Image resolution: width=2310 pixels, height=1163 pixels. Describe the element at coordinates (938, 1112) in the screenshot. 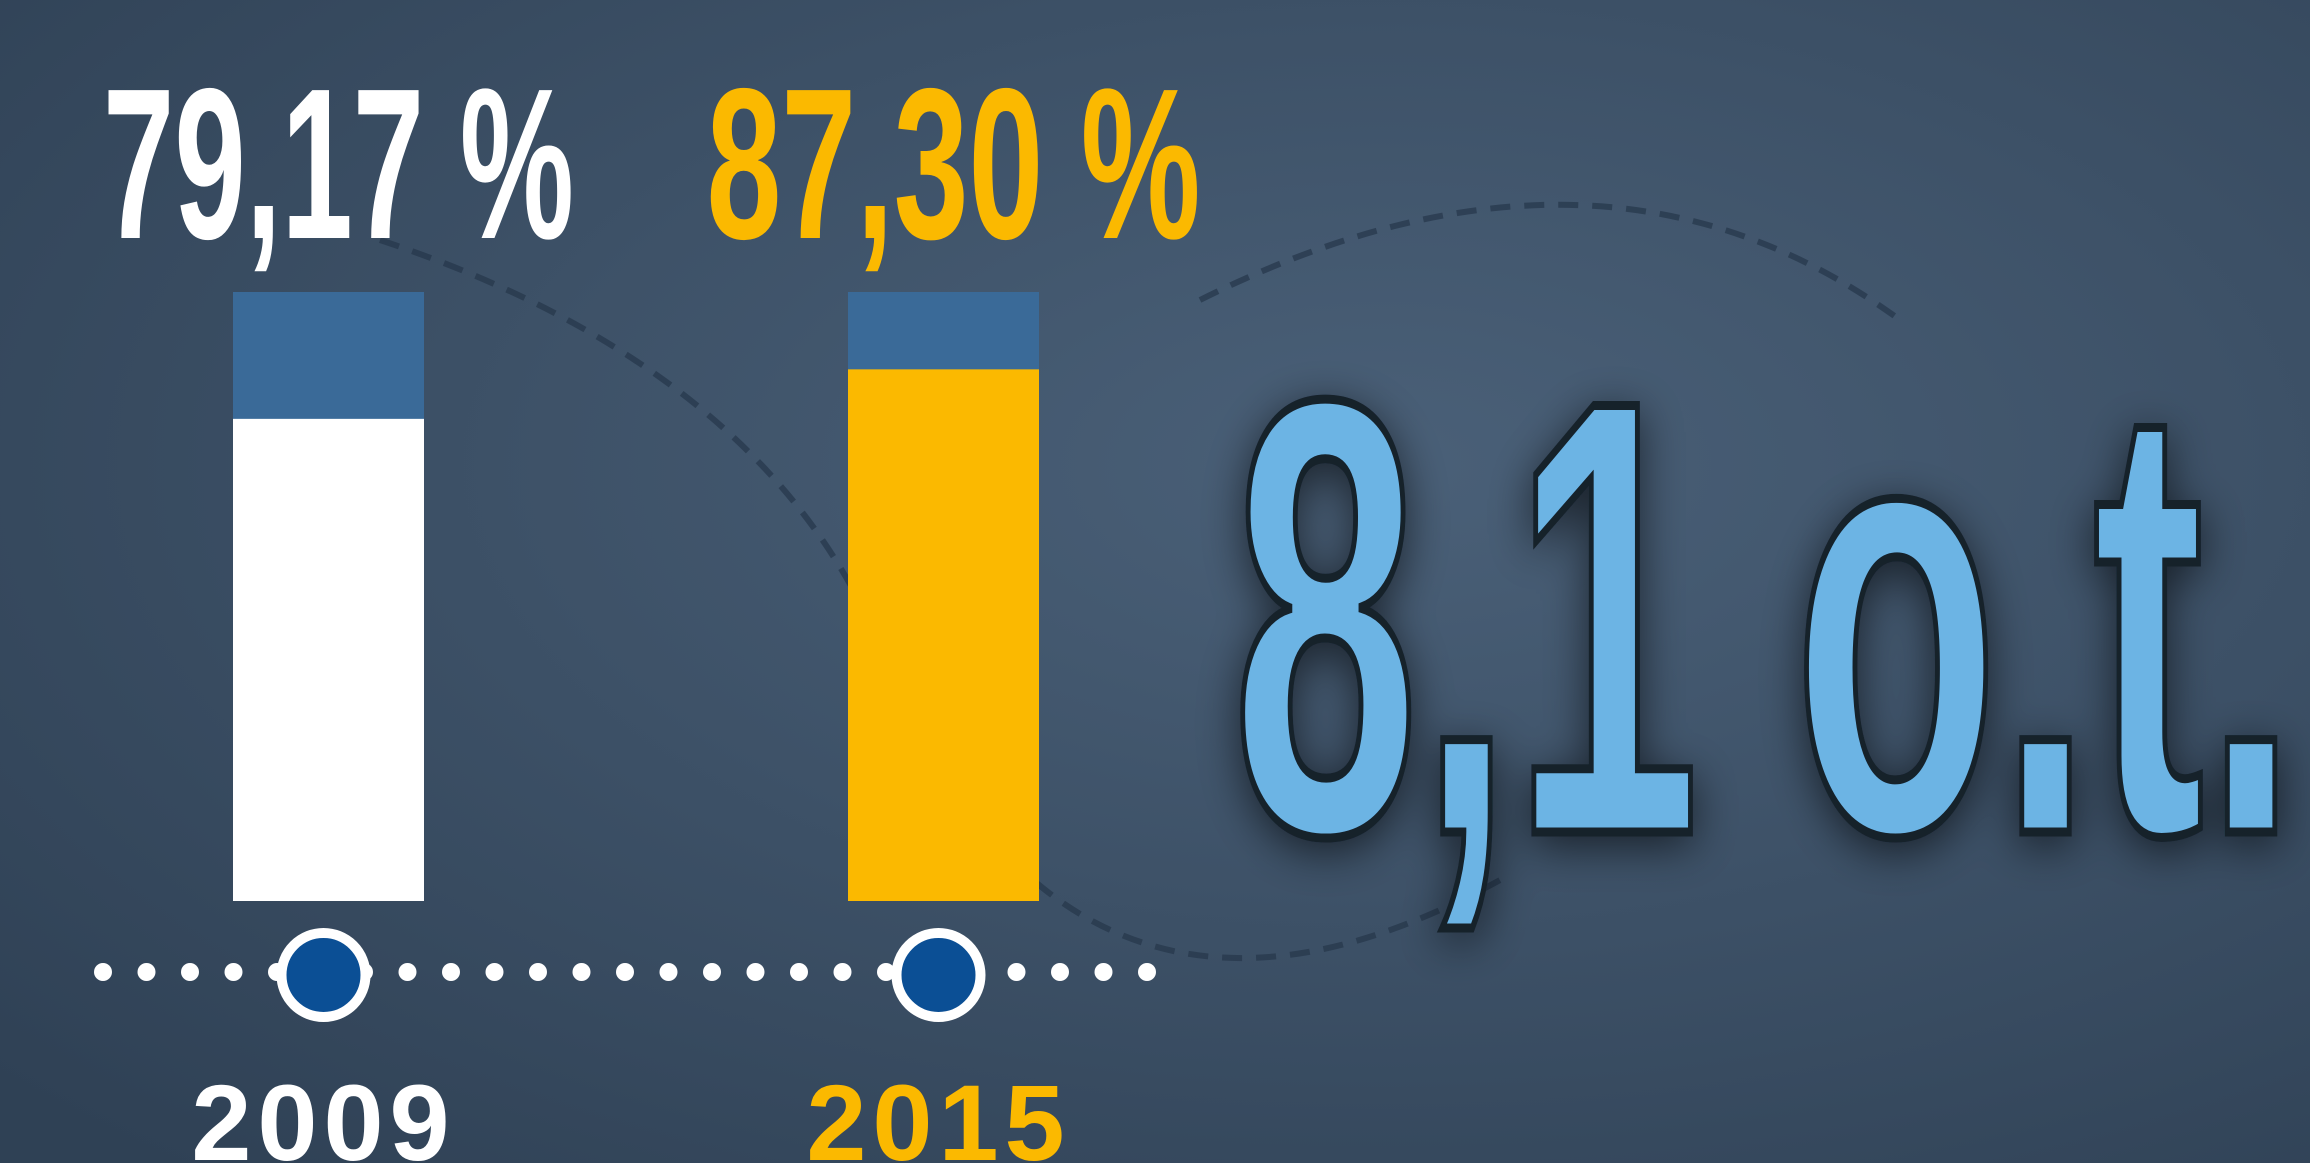

I see `x-tick-label: 2015` at that location.